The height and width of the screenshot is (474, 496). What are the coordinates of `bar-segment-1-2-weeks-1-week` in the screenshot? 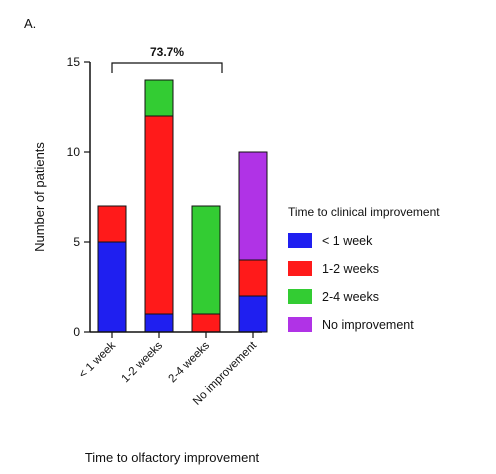 It's located at (159, 323).